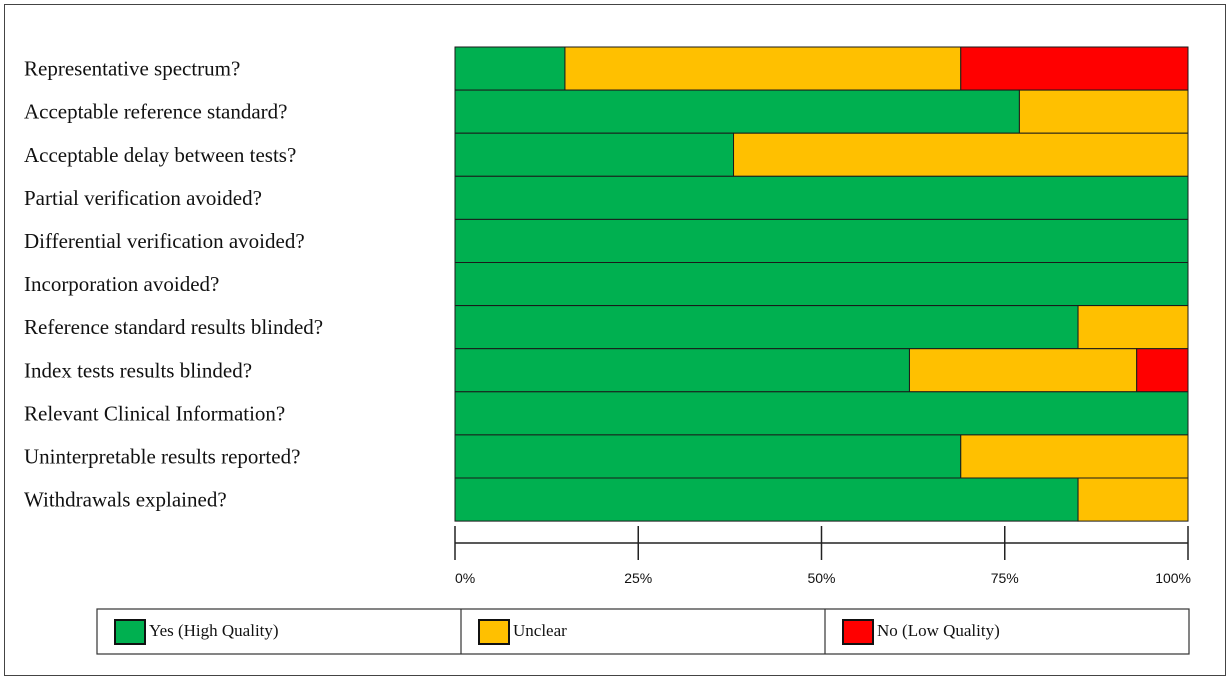 Image resolution: width=1232 pixels, height=681 pixels. What do you see at coordinates (1173, 578) in the screenshot?
I see `x-tick-label: 100%` at bounding box center [1173, 578].